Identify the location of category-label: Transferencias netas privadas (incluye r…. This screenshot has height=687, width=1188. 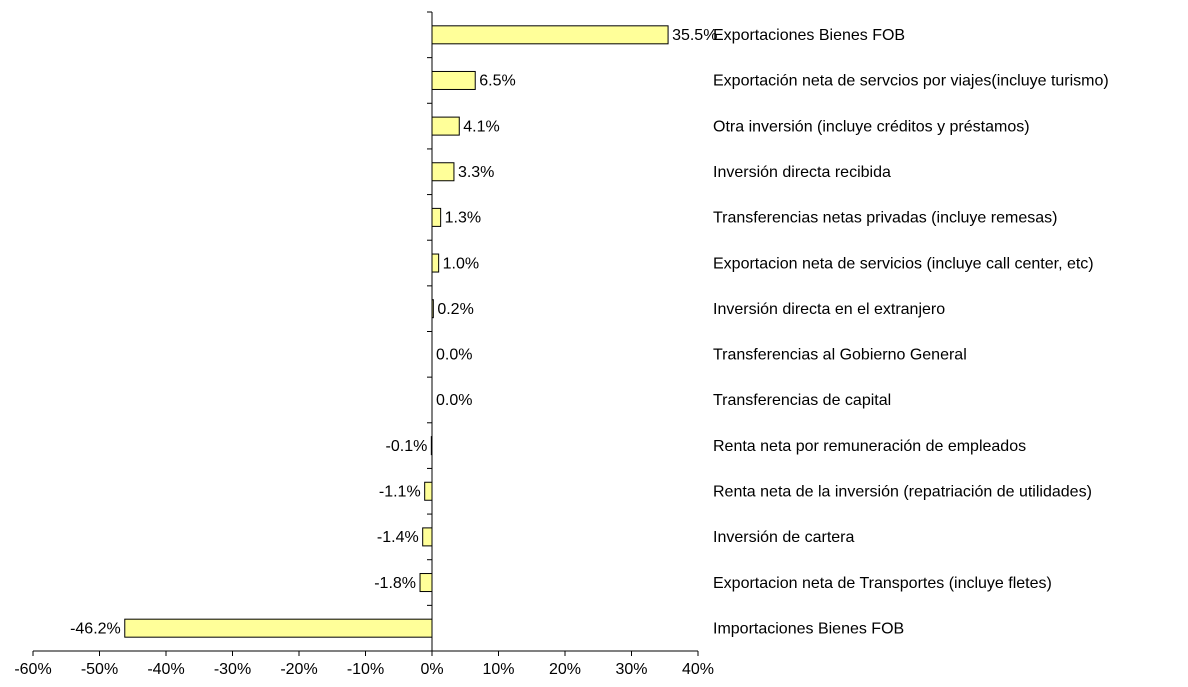
(885, 218).